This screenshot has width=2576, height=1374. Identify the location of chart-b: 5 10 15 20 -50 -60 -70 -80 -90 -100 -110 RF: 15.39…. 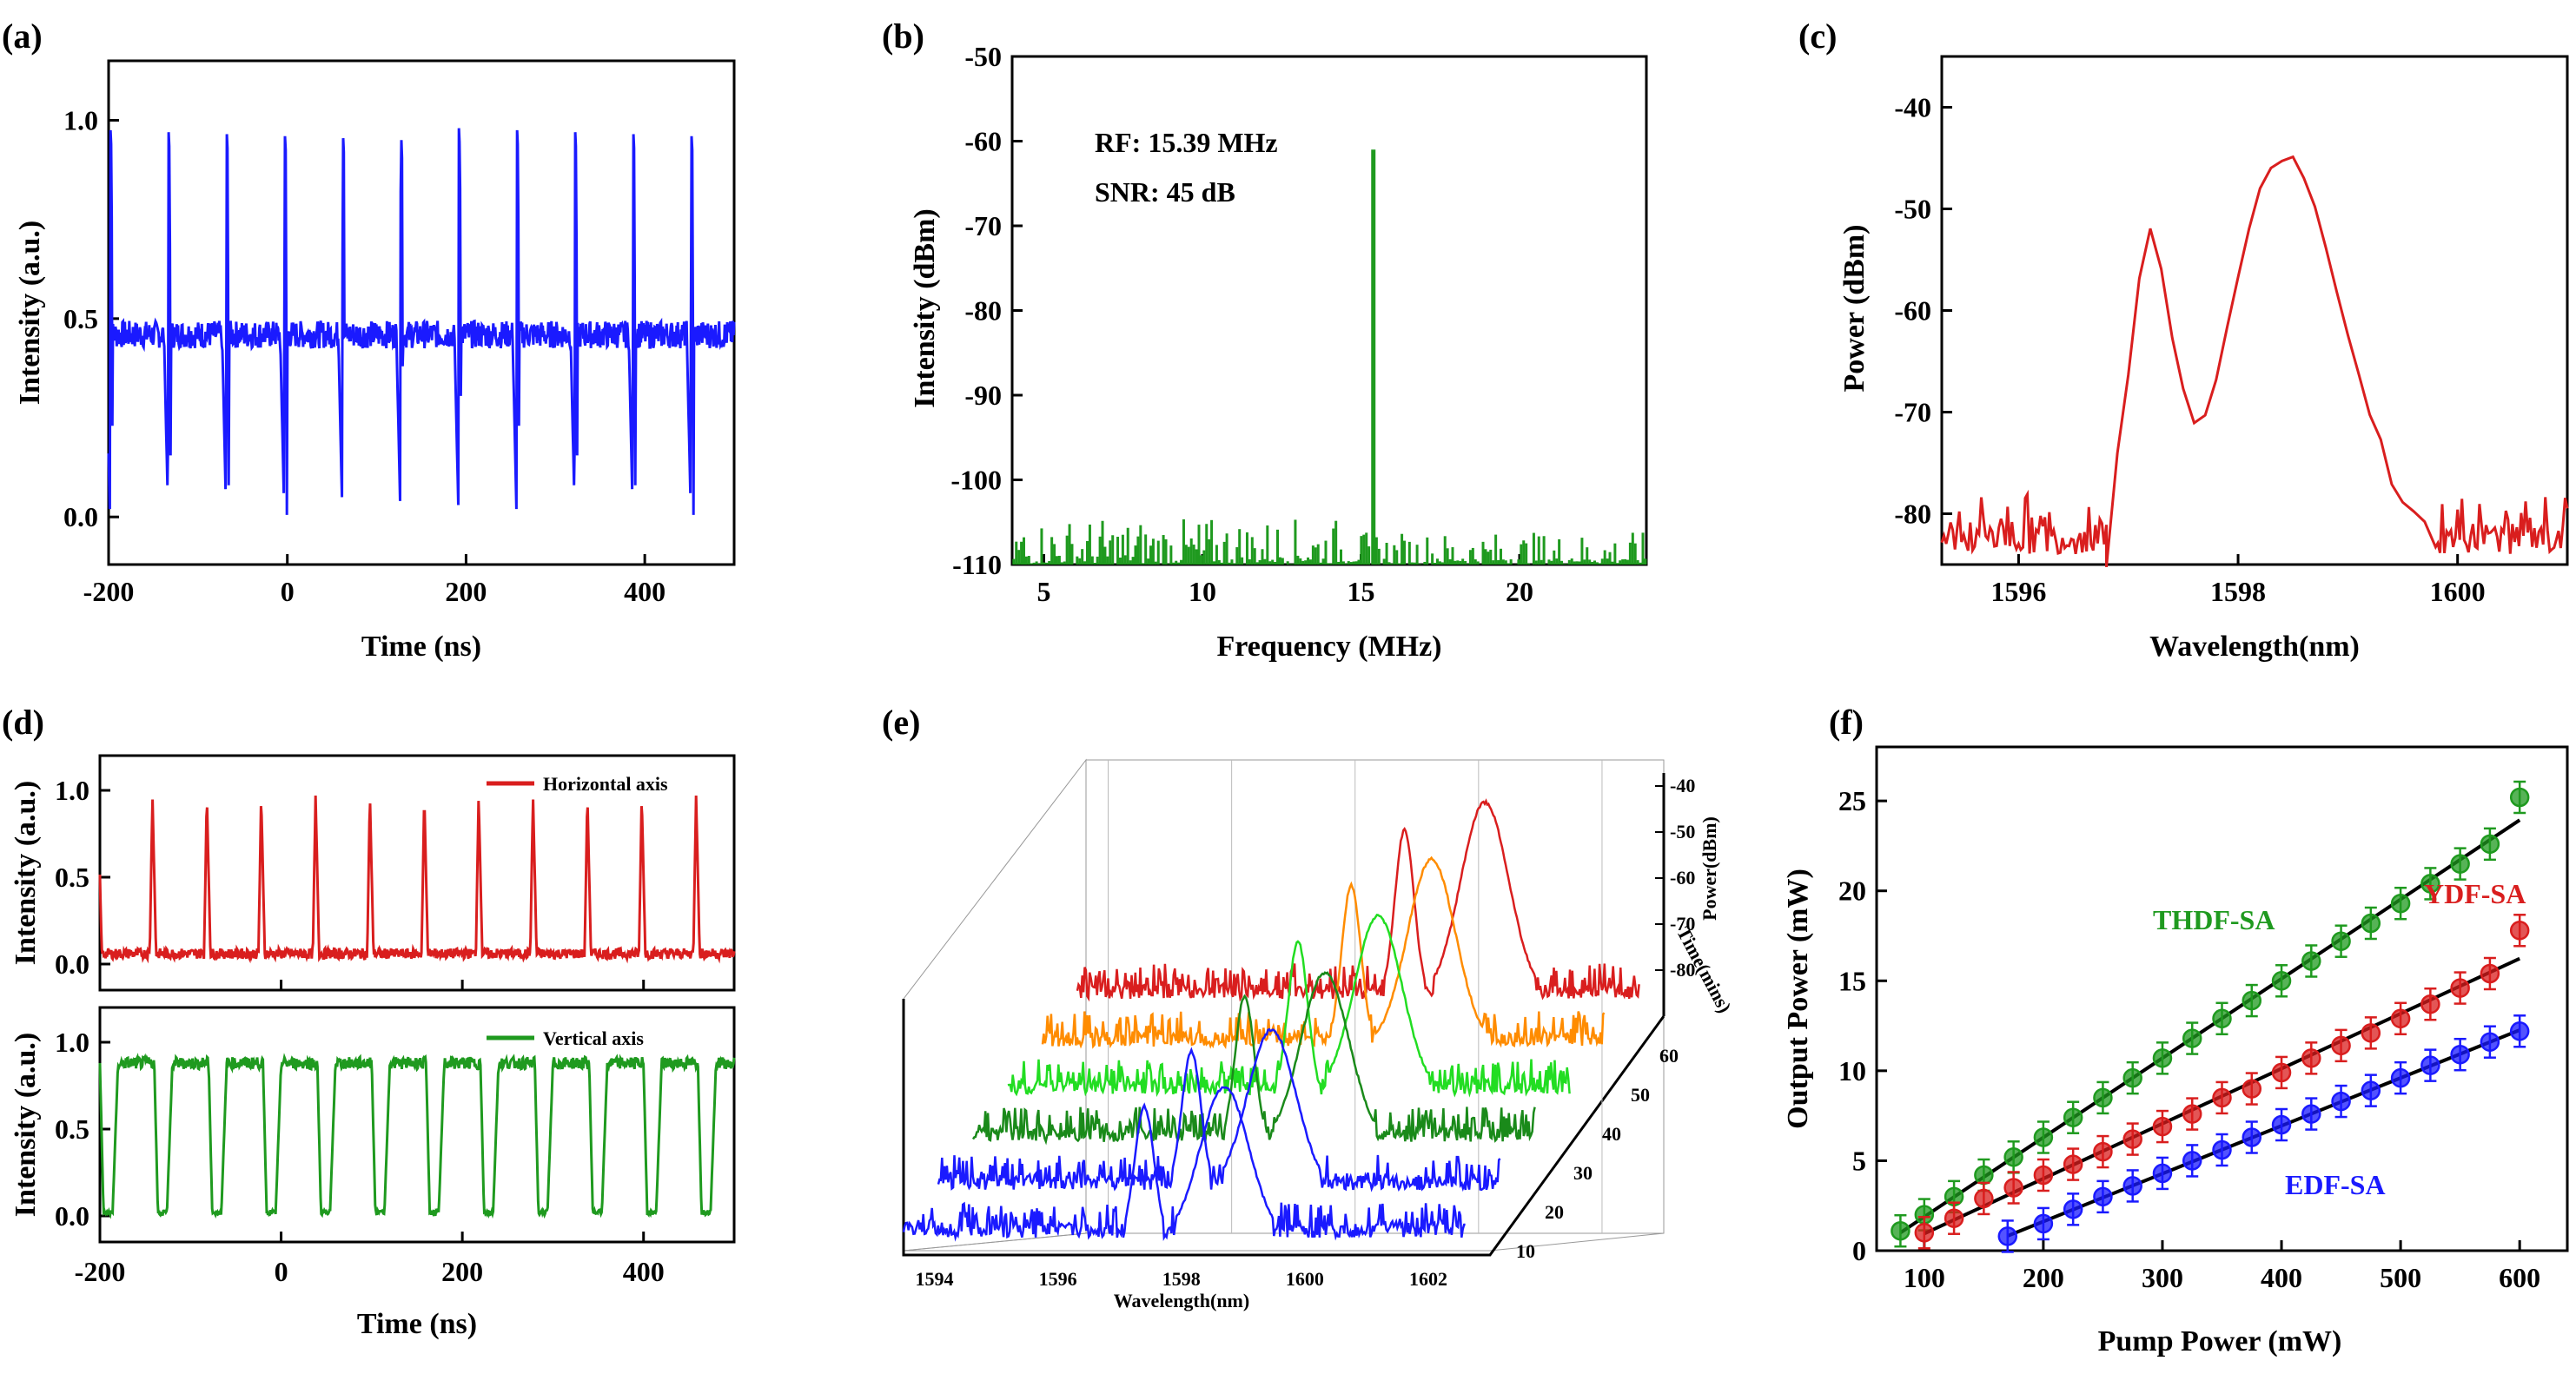
(1278, 352).